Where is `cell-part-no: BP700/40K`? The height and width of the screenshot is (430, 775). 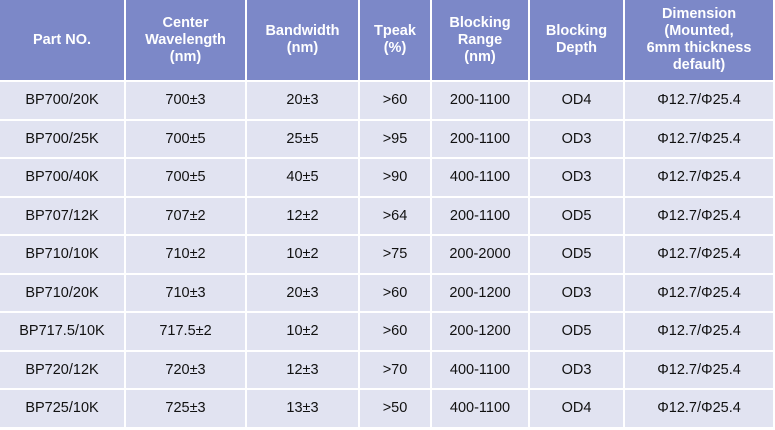
cell-part-no: BP700/40K is located at coordinates (62, 177).